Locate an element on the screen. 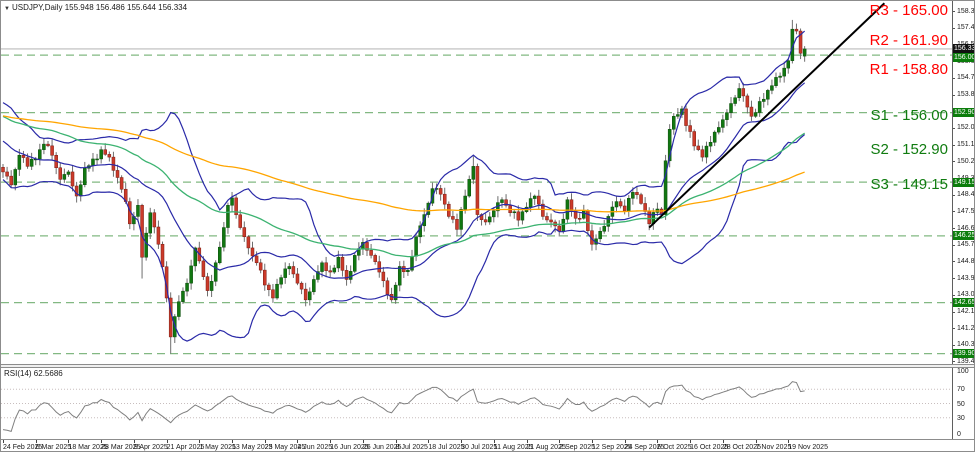 The height and width of the screenshot is (452, 975). date-label: 2 Sep 2025 is located at coordinates (577, 447).